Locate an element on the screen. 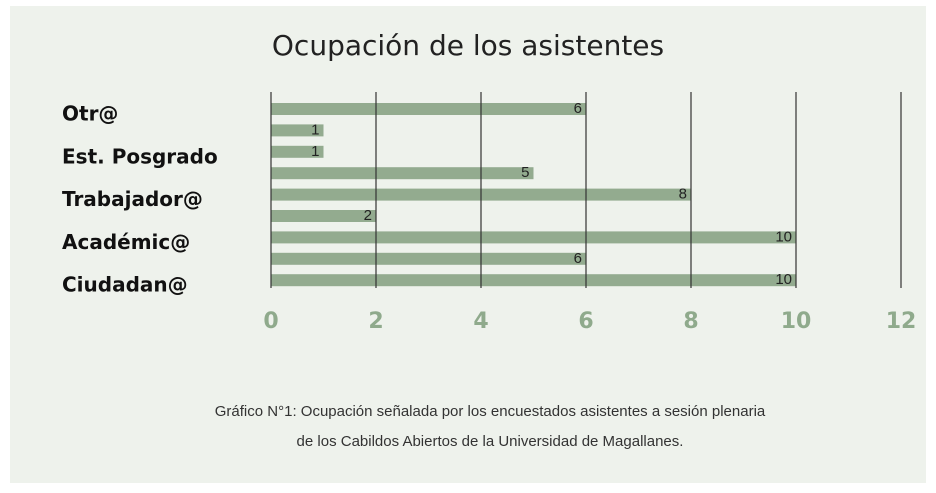 The image size is (936, 493). y-tick-label: Otr@ is located at coordinates (90, 114).